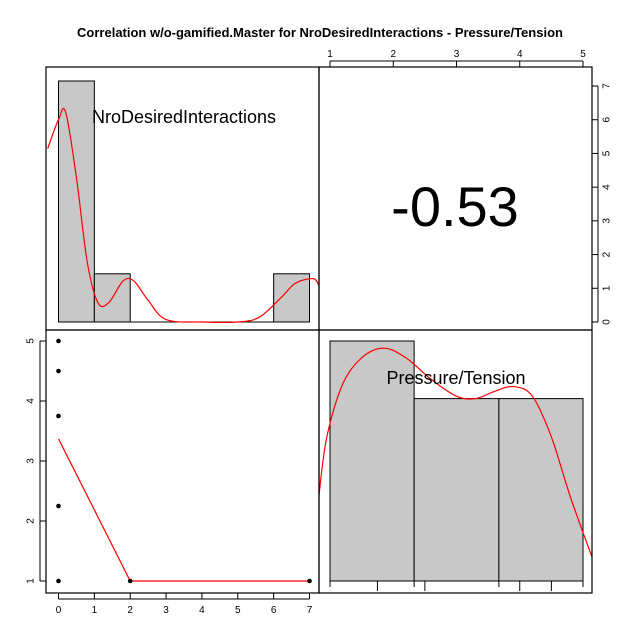  What do you see at coordinates (184, 117) in the screenshot?
I see `variable-label-nrodesiredinteractions: NroDesiredInteractions` at bounding box center [184, 117].